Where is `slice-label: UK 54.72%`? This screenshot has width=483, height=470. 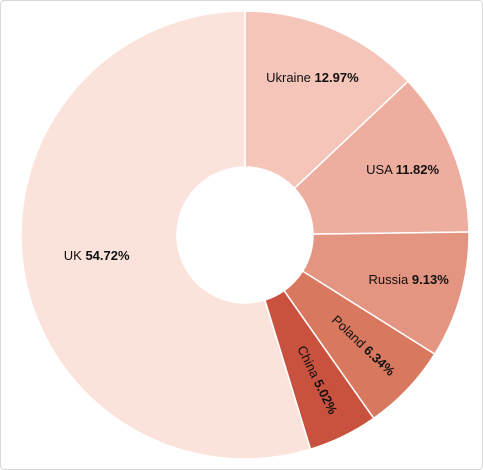
slice-label: UK 54.72% is located at coordinates (97, 256).